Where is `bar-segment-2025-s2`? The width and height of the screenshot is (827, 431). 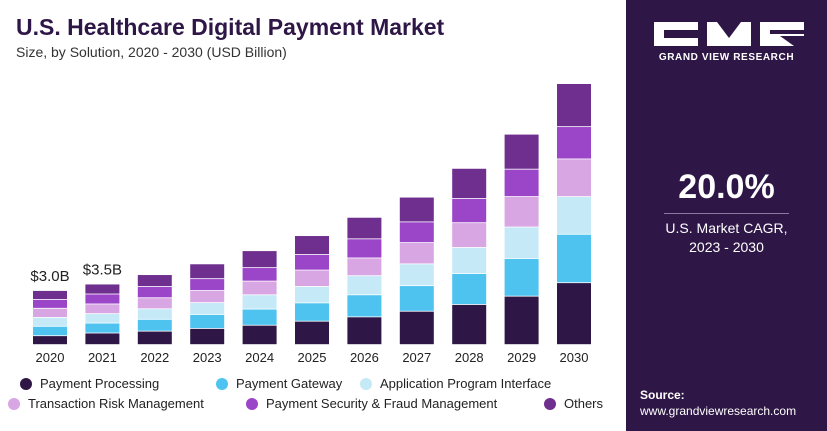 bar-segment-2025-s2 is located at coordinates (312, 294).